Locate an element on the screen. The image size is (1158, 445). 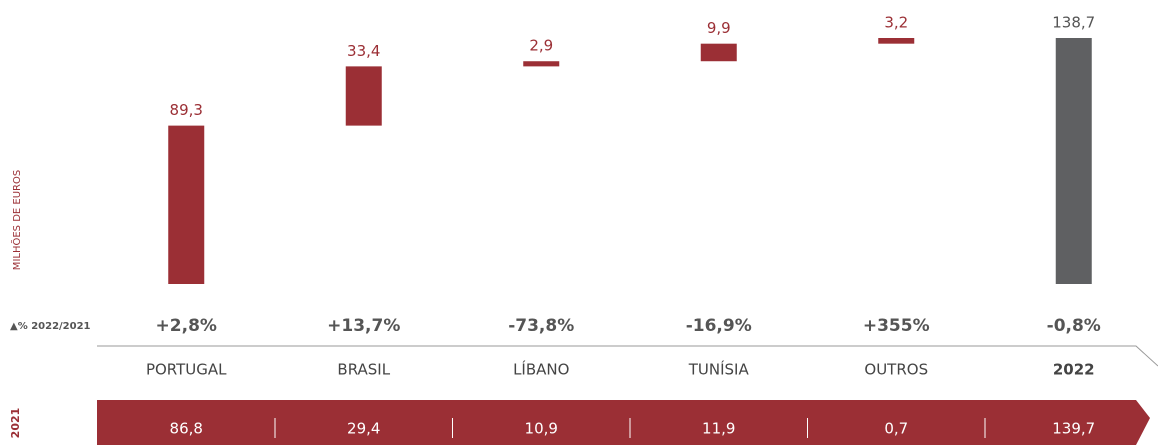
value-label: 89,3 is located at coordinates (186, 110).